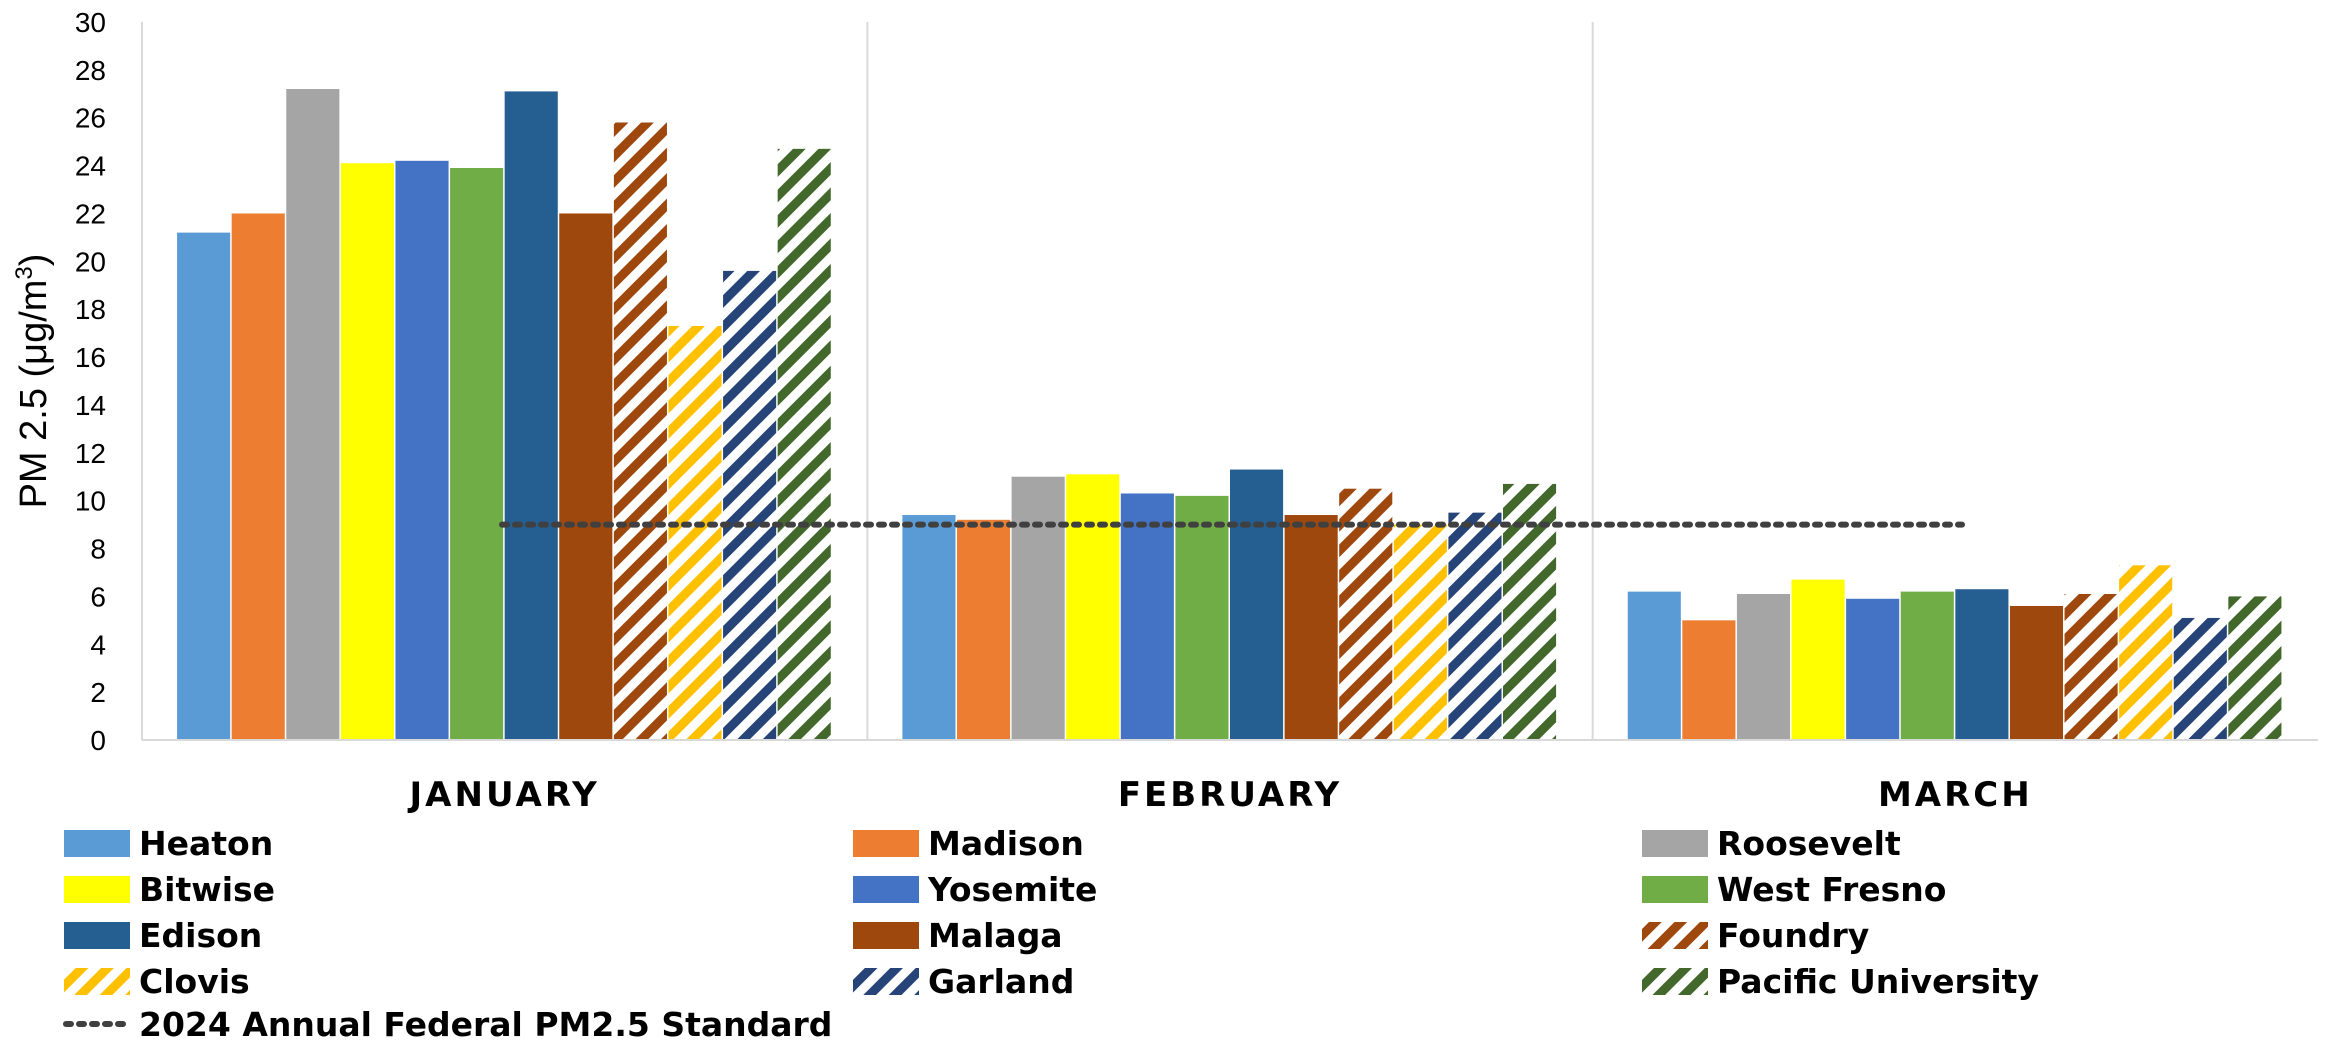 This screenshot has height=1040, width=2328. I want to click on legend-item-garland: Garland, so click(963, 981).